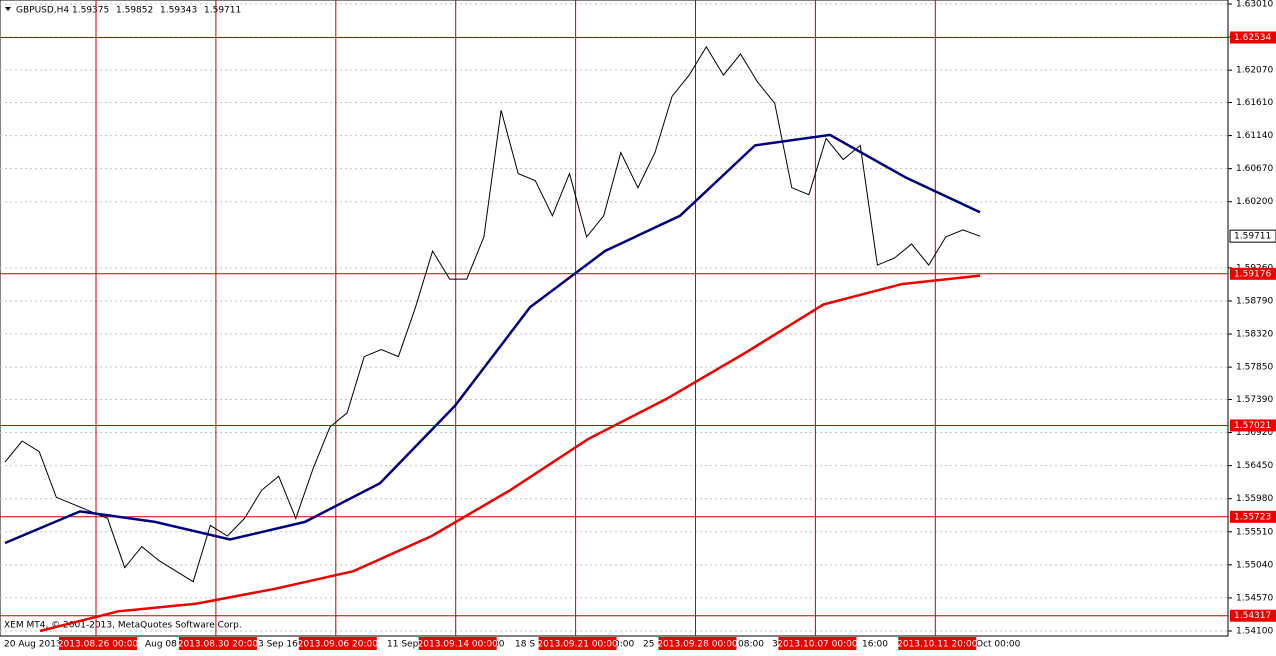 The height and width of the screenshot is (656, 1276). Describe the element at coordinates (42, 11) in the screenshot. I see `symbol: GBPUSD,H4` at that location.